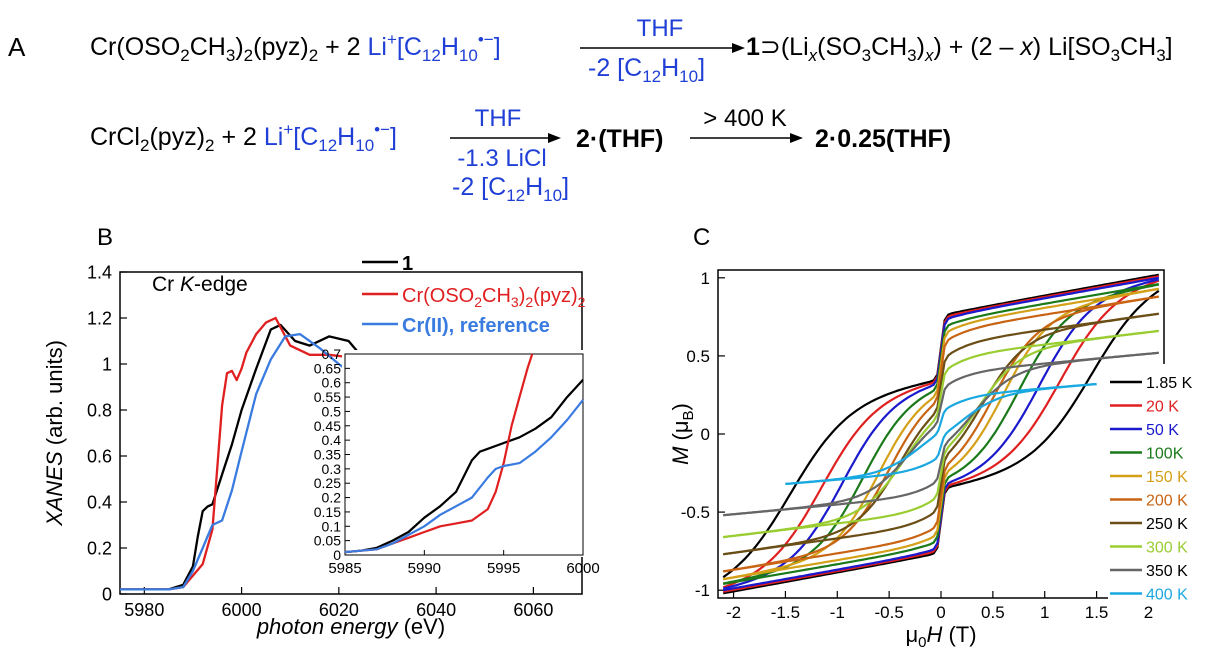 This screenshot has height=656, width=1215. Describe the element at coordinates (660, 28) in the screenshot. I see `reaction1-above-arrow: THF` at that location.